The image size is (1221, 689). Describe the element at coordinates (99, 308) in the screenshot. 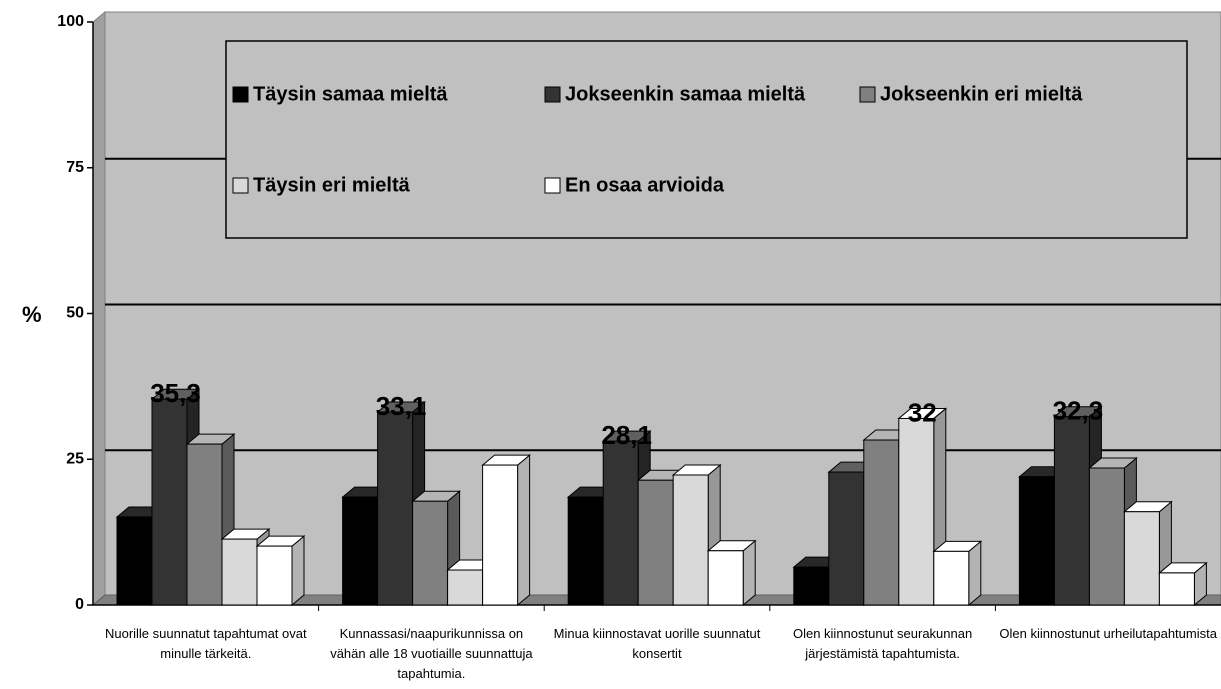

I see `side-wall` at that location.